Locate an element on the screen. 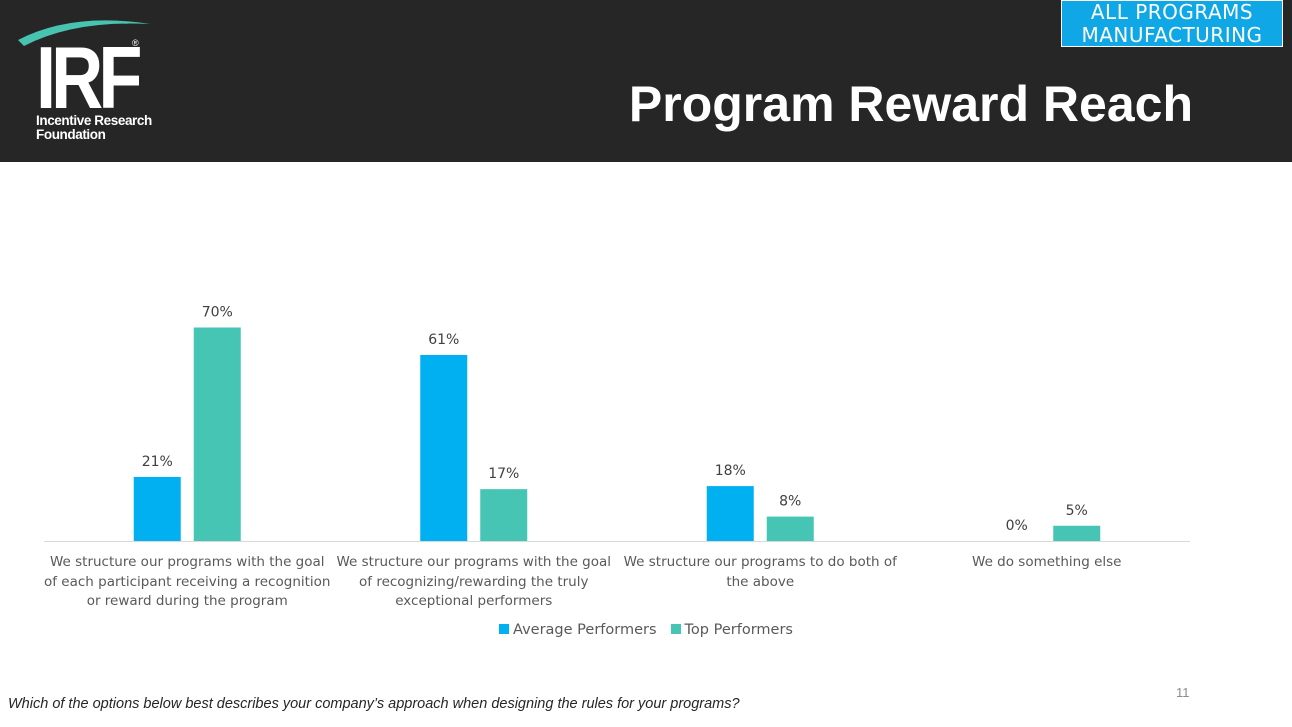  program-tag-line1: ALL PROGRAMS is located at coordinates (1172, 12).